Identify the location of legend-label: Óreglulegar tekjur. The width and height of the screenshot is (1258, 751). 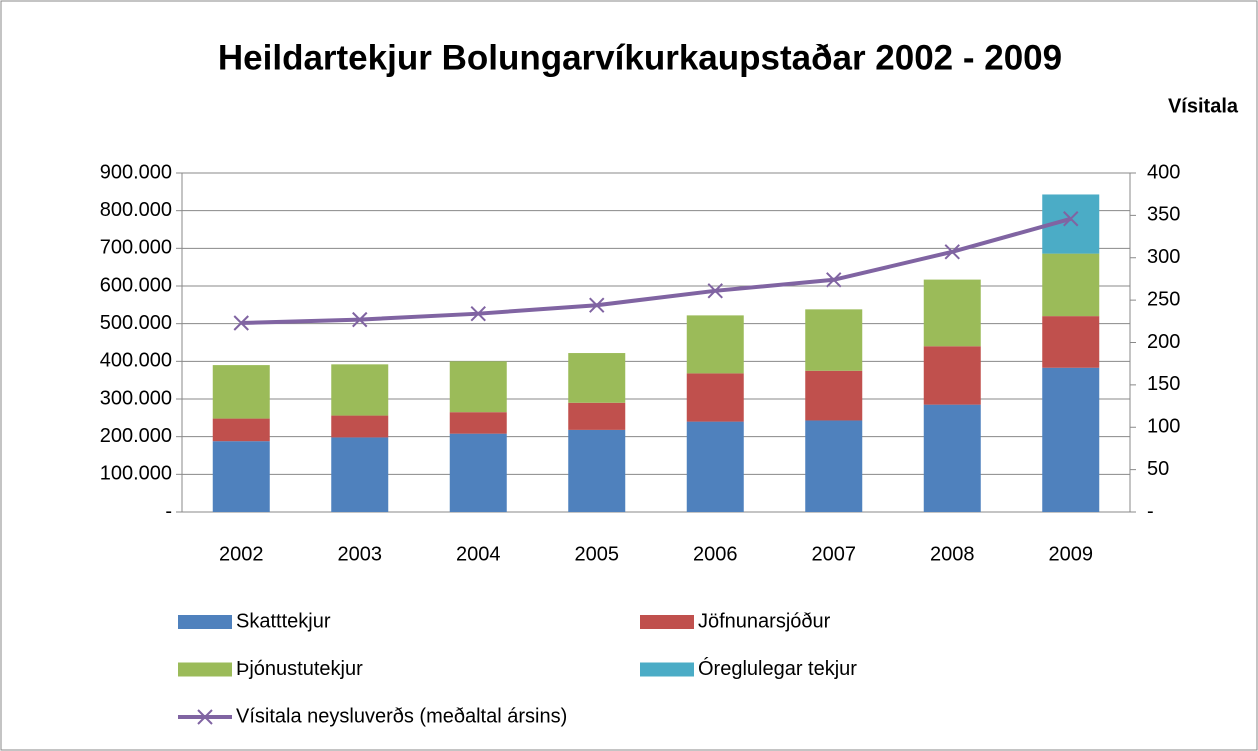
(777, 668).